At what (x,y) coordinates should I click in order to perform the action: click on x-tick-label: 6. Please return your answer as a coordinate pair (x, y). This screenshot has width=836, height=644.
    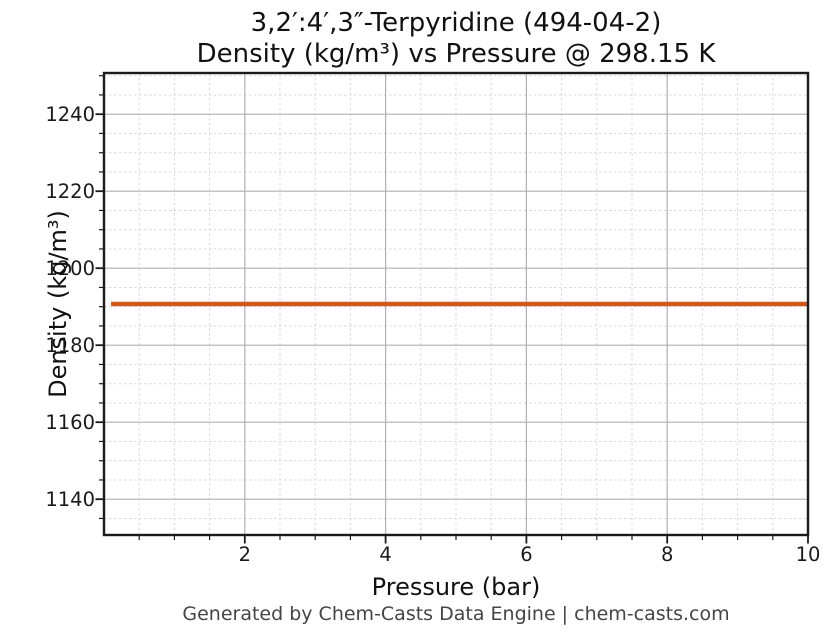
    Looking at the image, I should click on (526, 554).